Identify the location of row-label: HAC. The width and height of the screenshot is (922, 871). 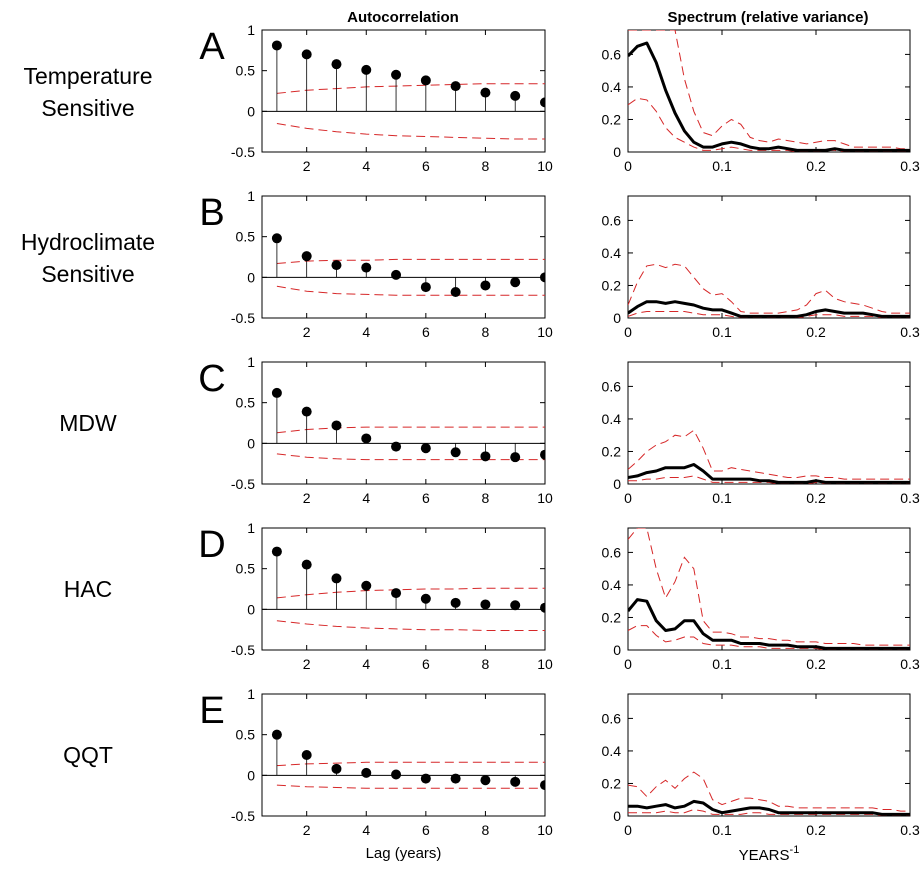
(88, 589).